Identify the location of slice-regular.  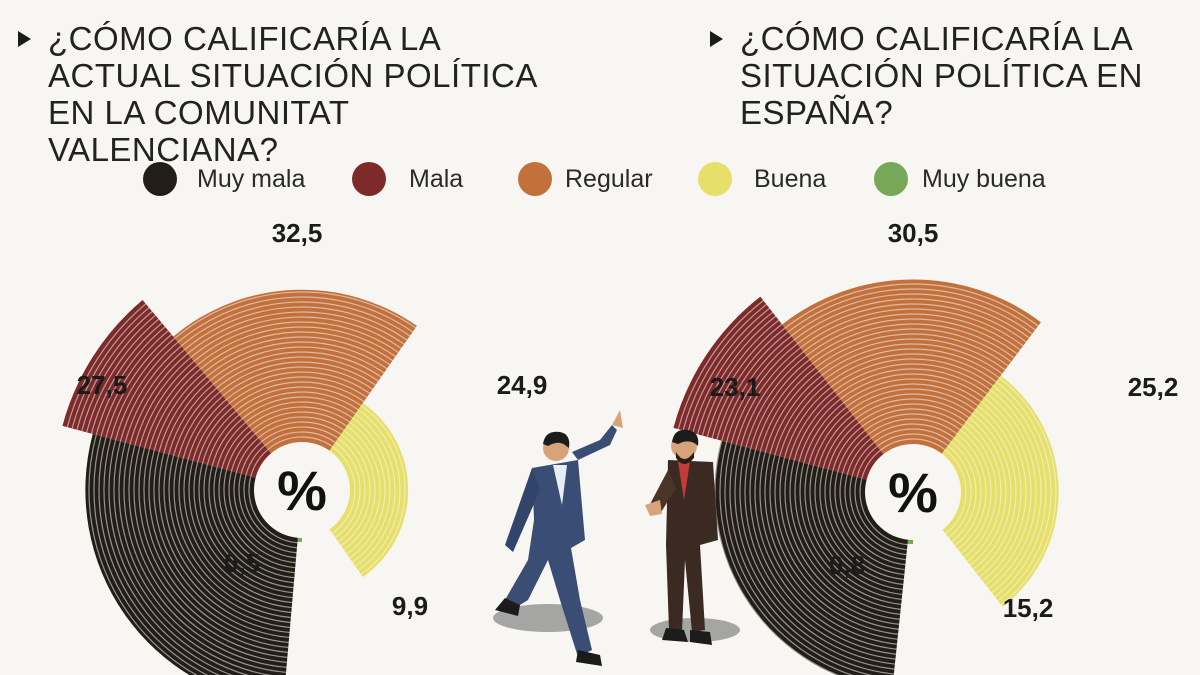
(911, 367).